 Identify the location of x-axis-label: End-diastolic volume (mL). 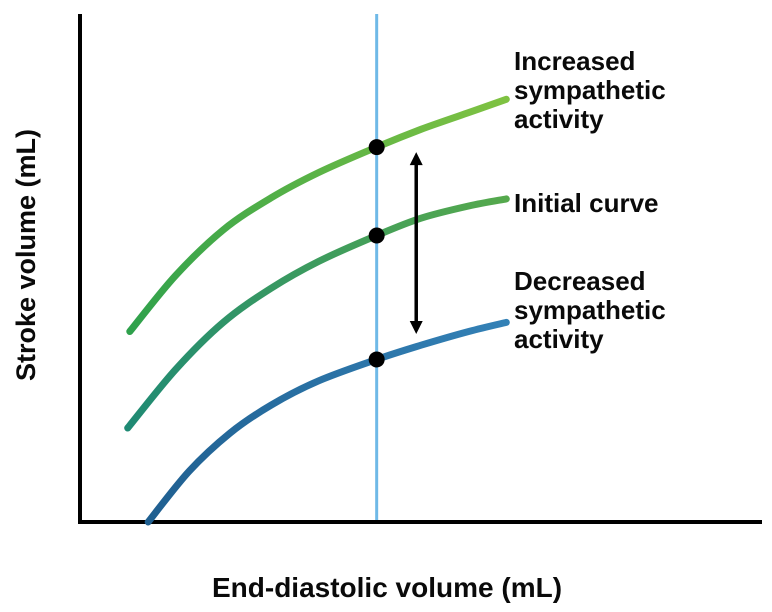
(387, 587).